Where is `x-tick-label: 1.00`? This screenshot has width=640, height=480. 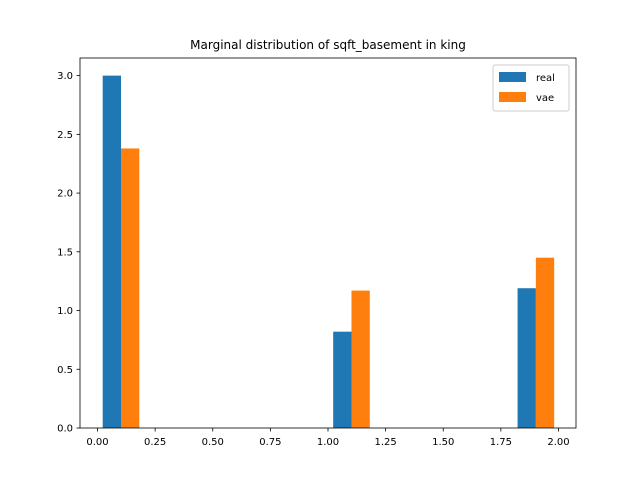 x-tick-label: 1.00 is located at coordinates (328, 442).